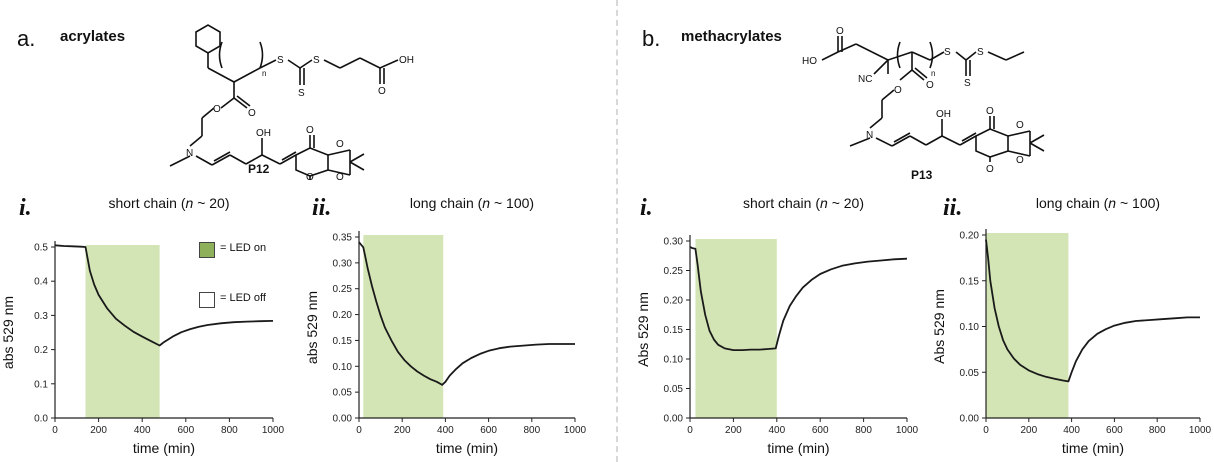 This screenshot has height=462, width=1214. What do you see at coordinates (990, 111) in the screenshot?
I see `p13-atom-o1: O` at bounding box center [990, 111].